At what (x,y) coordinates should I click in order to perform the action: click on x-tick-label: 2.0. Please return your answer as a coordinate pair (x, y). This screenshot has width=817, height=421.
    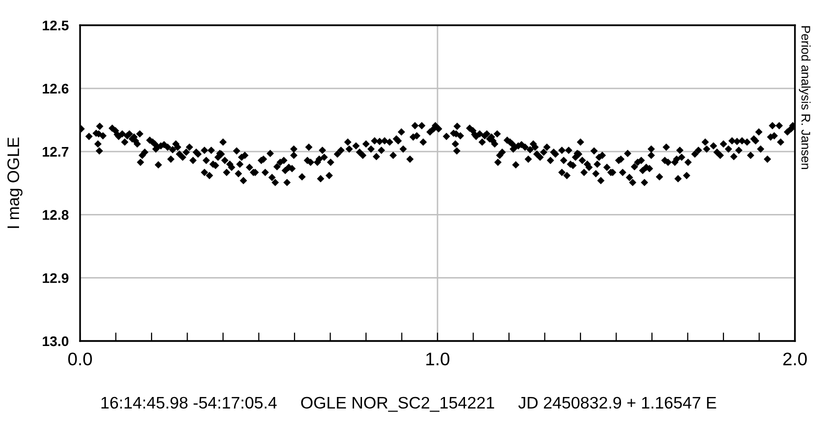
    Looking at the image, I should click on (795, 359).